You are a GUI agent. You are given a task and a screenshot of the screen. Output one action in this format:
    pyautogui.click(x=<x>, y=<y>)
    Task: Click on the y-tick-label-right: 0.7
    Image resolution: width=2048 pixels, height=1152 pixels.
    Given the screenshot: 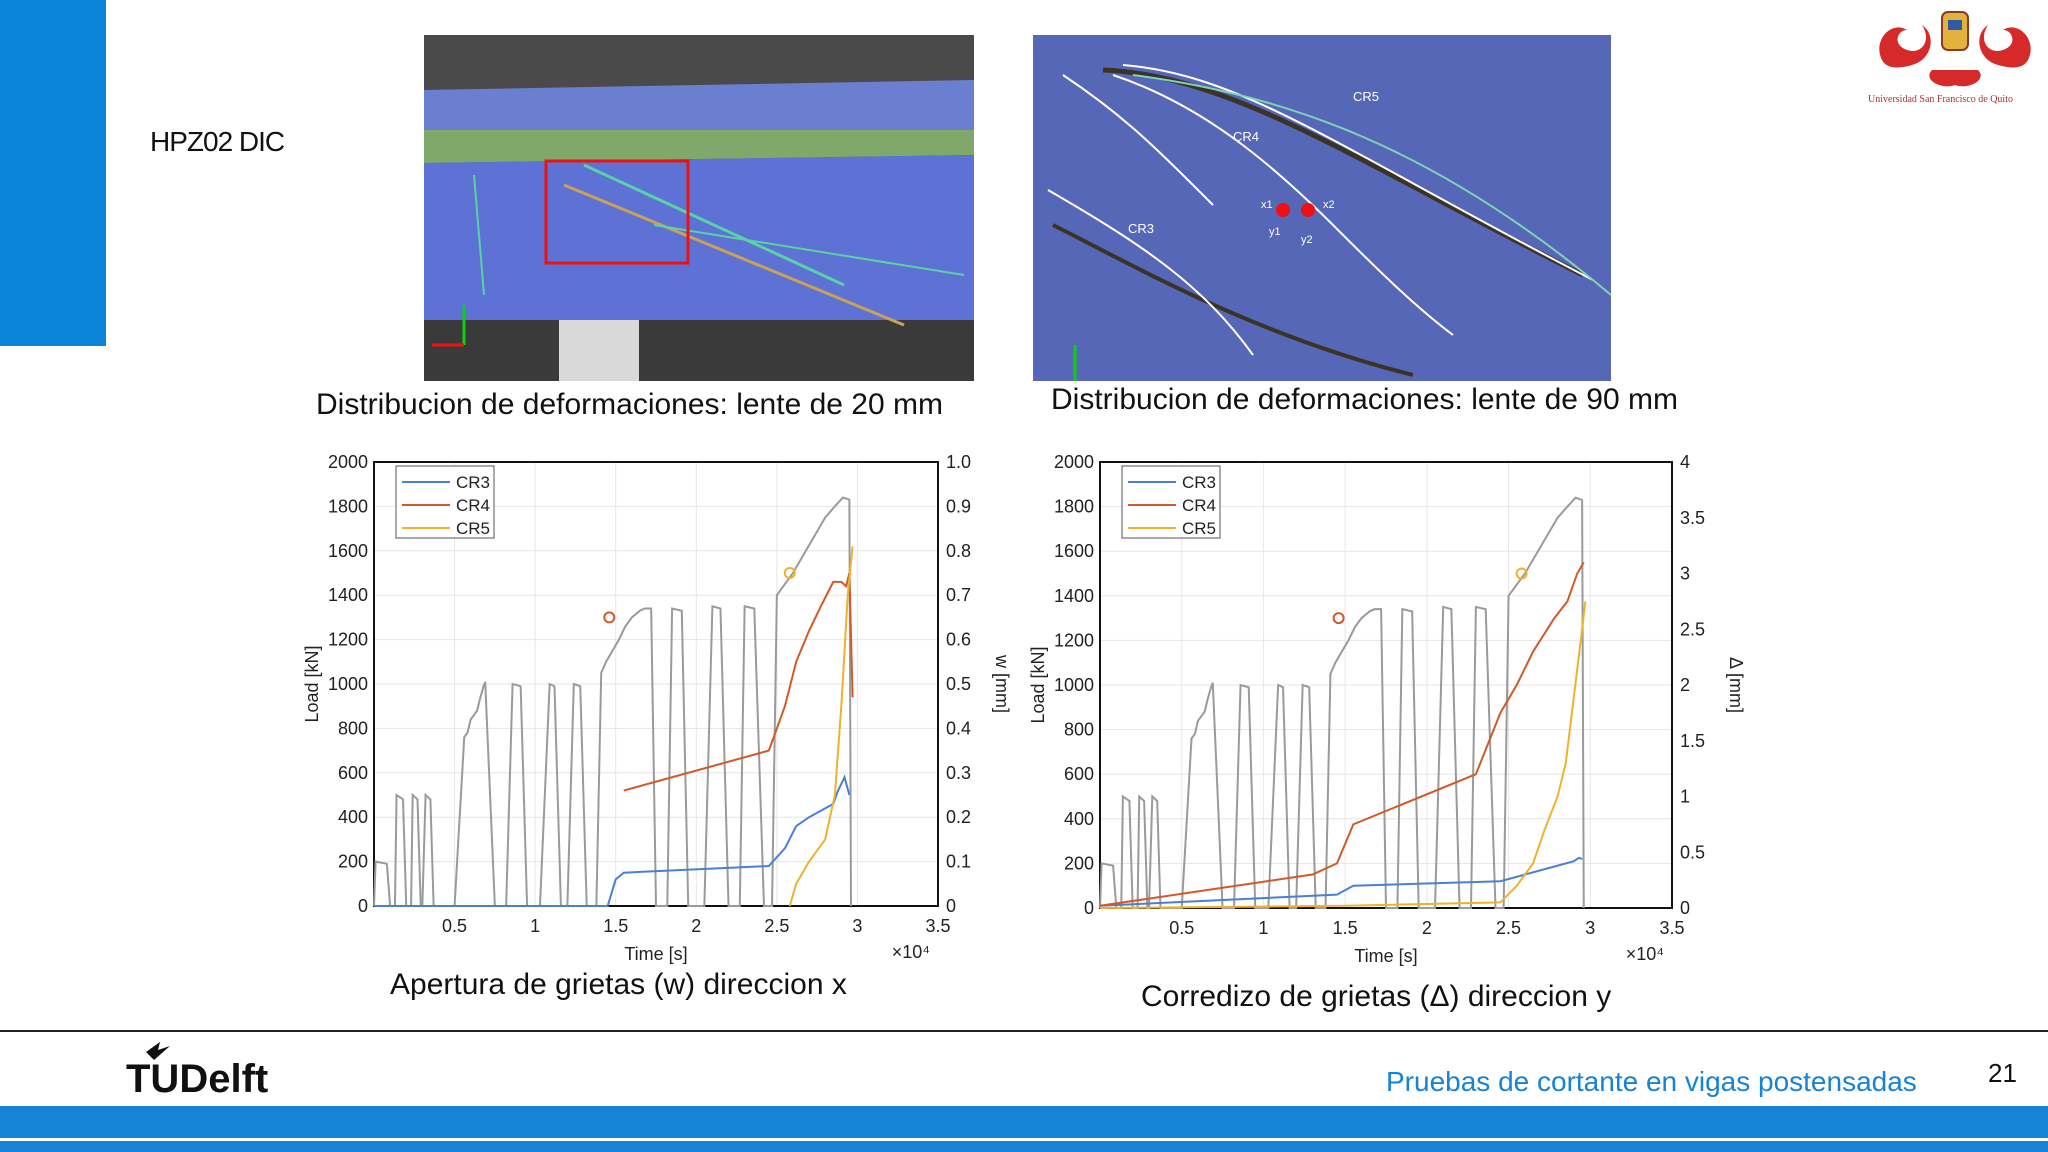 What is the action you would take?
    pyautogui.click(x=958, y=595)
    